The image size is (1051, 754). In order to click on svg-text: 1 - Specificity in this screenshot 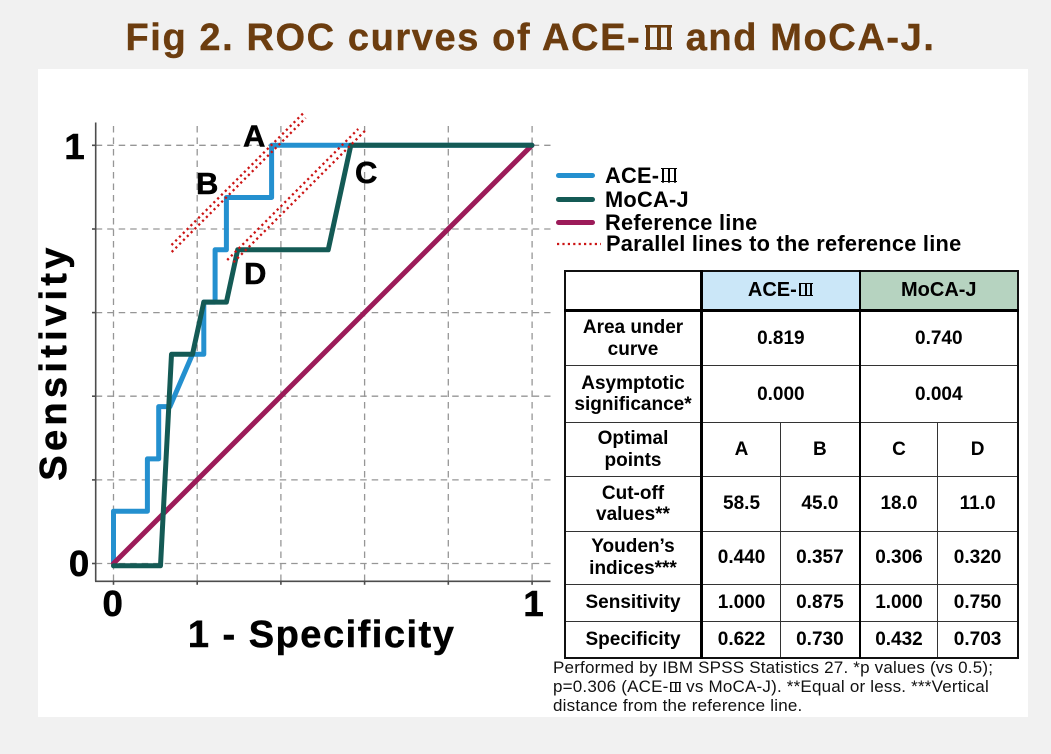, I will do `click(321, 635)`.